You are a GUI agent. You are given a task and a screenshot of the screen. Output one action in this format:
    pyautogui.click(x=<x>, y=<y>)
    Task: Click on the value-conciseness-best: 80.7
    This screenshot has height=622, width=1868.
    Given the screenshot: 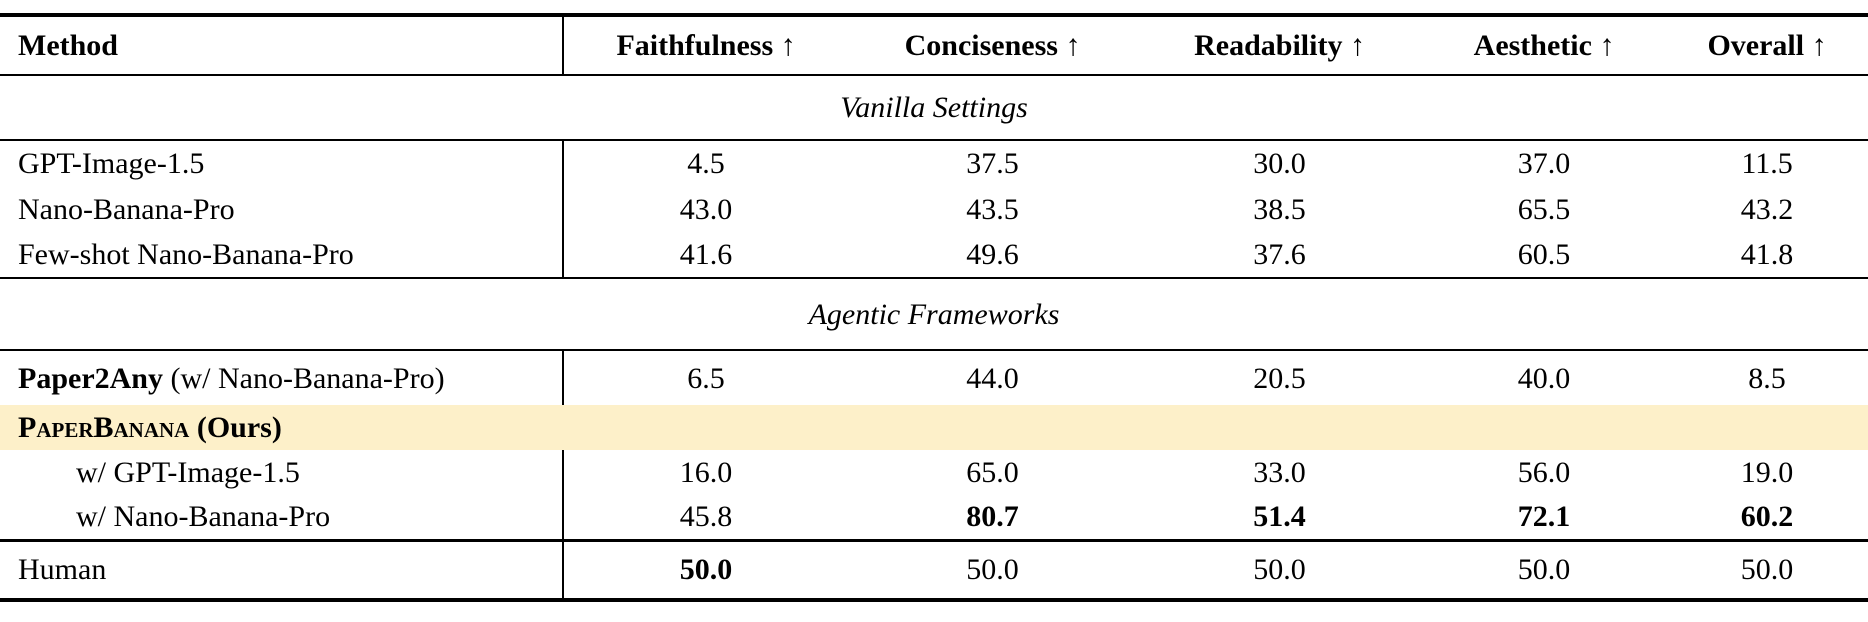 What is the action you would take?
    pyautogui.click(x=992, y=517)
    